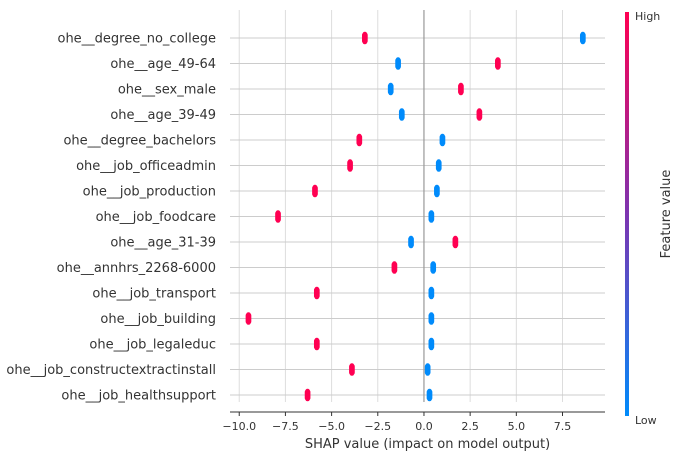  Describe the element at coordinates (396, 422) in the screenshot. I see `x-axis-ticks: −10.0 −7.5 −5.0 −2.5 0.0 2.5 5.0 7.5` at that location.